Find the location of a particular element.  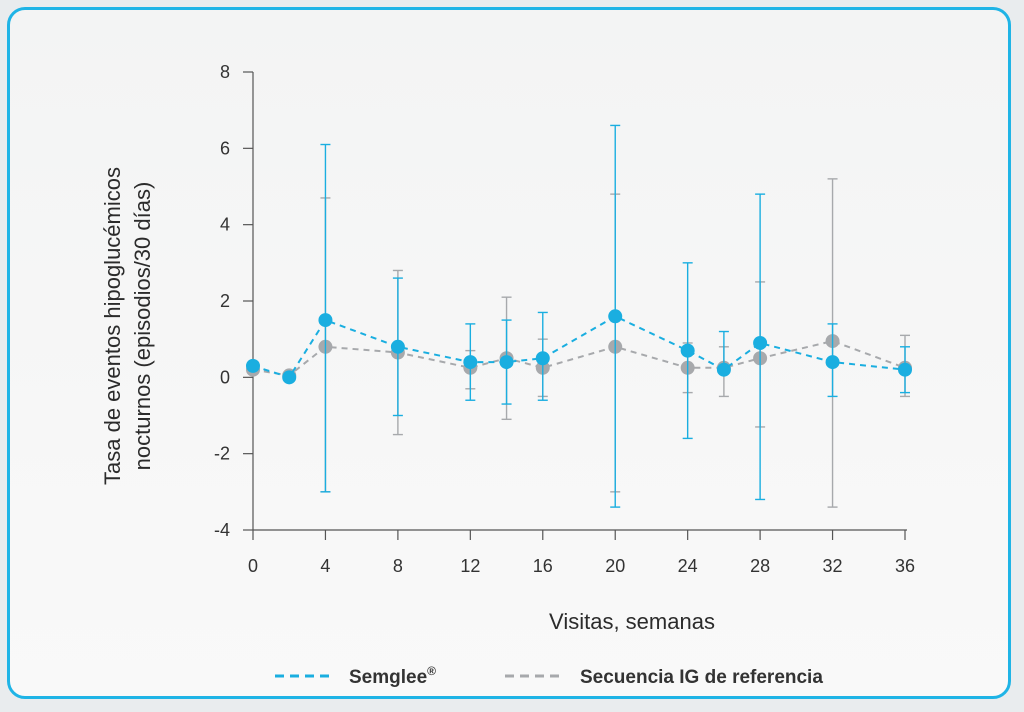

y-tick-label: 0 is located at coordinates (225, 377).